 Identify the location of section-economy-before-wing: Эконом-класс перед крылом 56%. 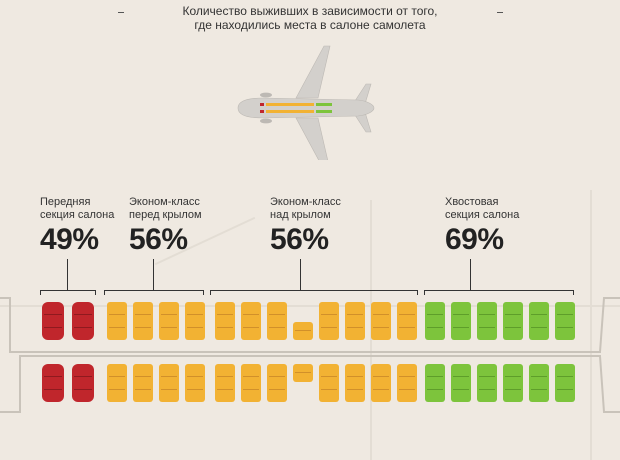
(165, 226).